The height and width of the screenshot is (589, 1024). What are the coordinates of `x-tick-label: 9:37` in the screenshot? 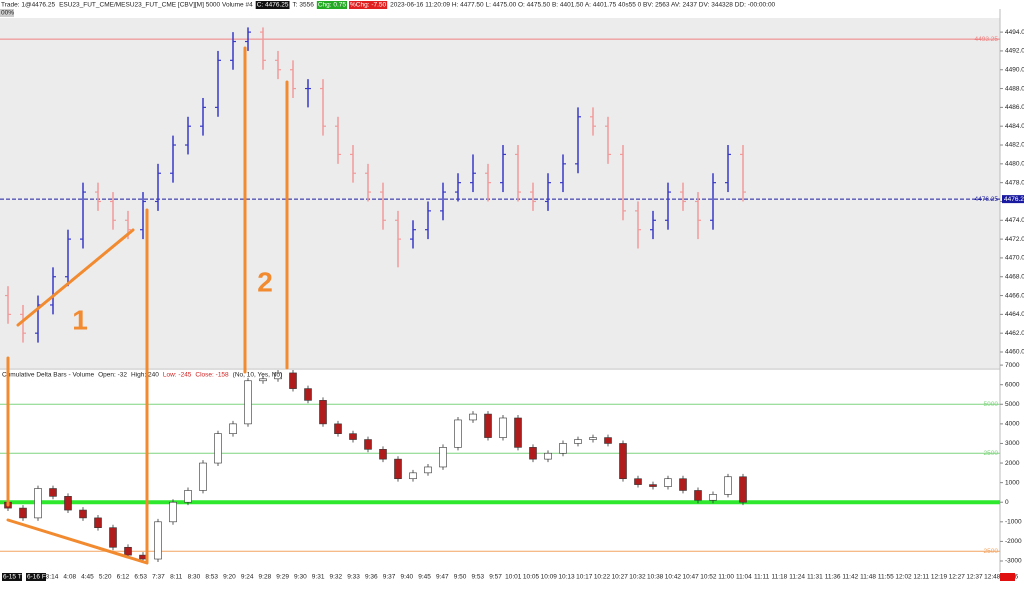 It's located at (389, 577).